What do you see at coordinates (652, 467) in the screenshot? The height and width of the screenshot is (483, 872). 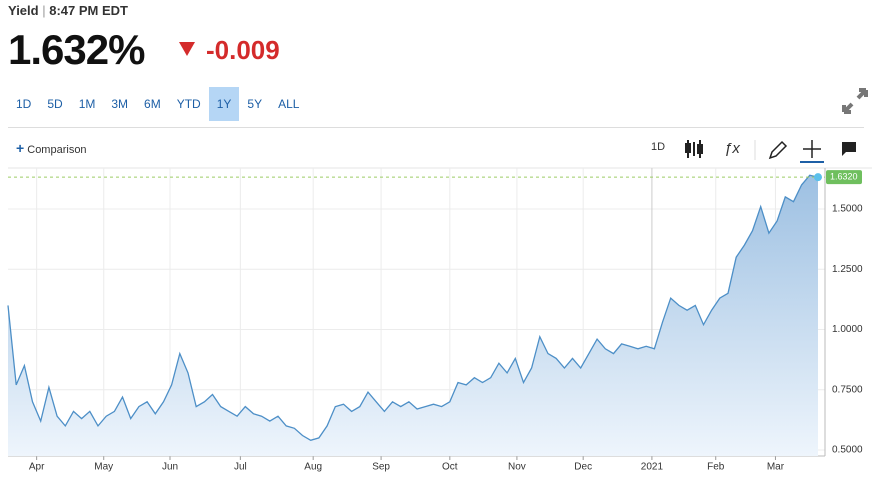 I see `x-tick-label: 2021` at bounding box center [652, 467].